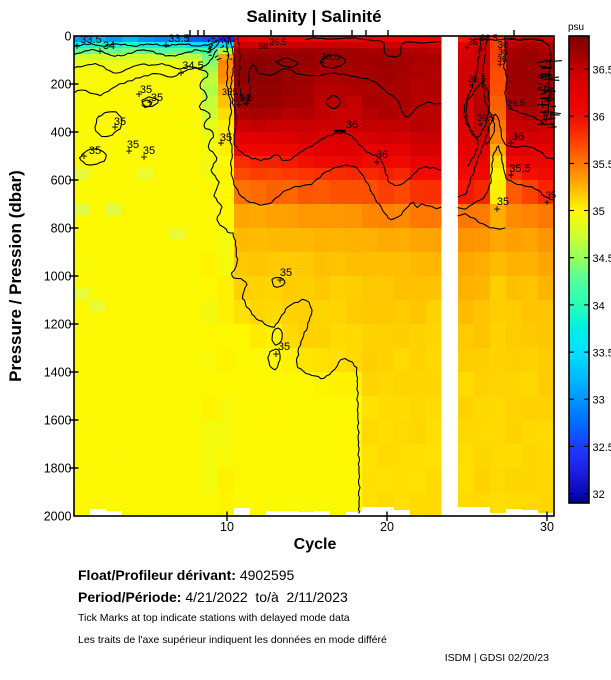  What do you see at coordinates (497, 658) in the screenshot?
I see `svg-text: ISDM | GDSI 02/20/23` at bounding box center [497, 658].